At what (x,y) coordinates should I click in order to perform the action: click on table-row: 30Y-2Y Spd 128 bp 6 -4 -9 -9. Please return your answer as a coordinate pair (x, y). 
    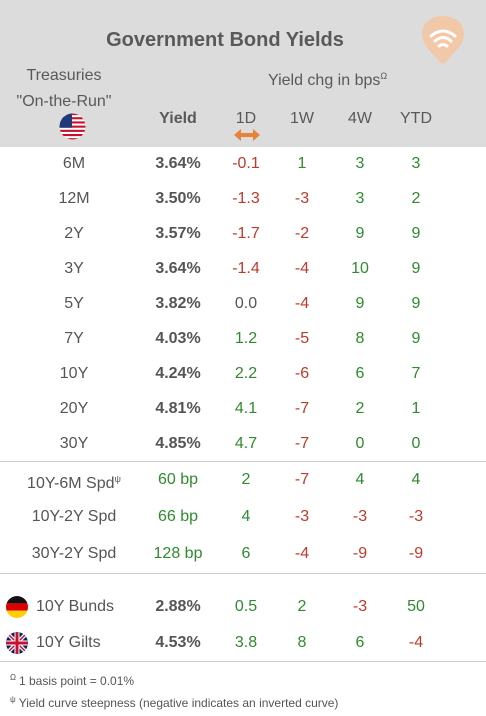
    Looking at the image, I should click on (243, 553).